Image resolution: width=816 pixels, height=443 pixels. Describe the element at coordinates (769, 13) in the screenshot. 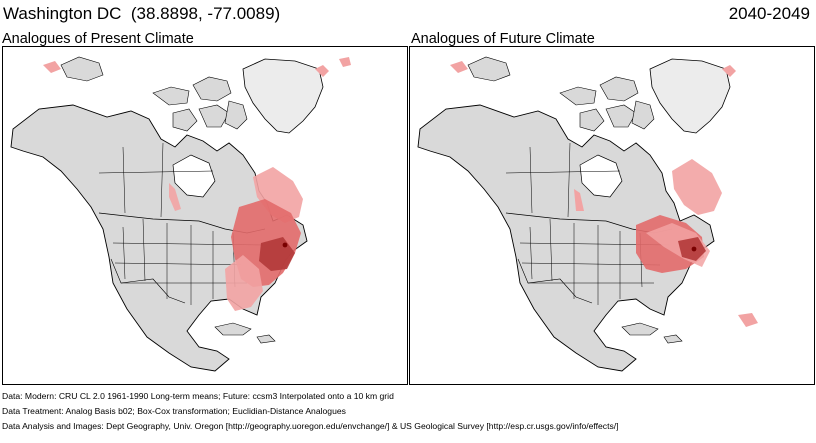

I see `time-period: 2040-2049` at that location.